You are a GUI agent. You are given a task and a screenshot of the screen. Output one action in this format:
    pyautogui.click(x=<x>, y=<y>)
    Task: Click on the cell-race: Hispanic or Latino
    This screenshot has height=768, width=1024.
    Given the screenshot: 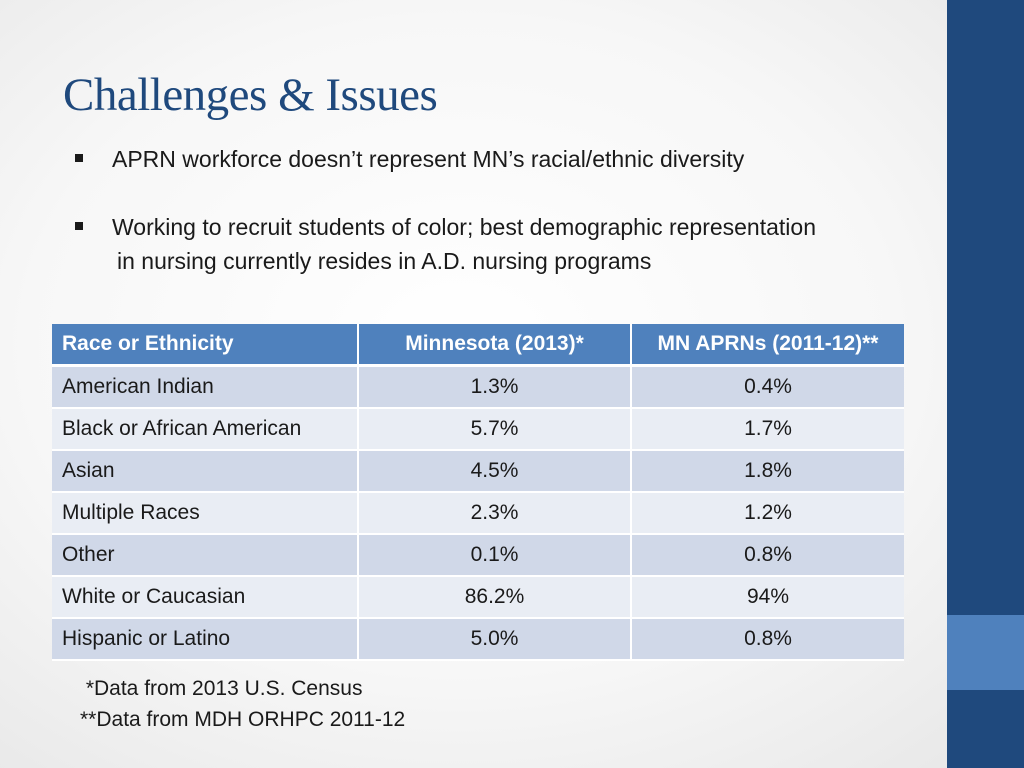 What is the action you would take?
    pyautogui.click(x=205, y=639)
    